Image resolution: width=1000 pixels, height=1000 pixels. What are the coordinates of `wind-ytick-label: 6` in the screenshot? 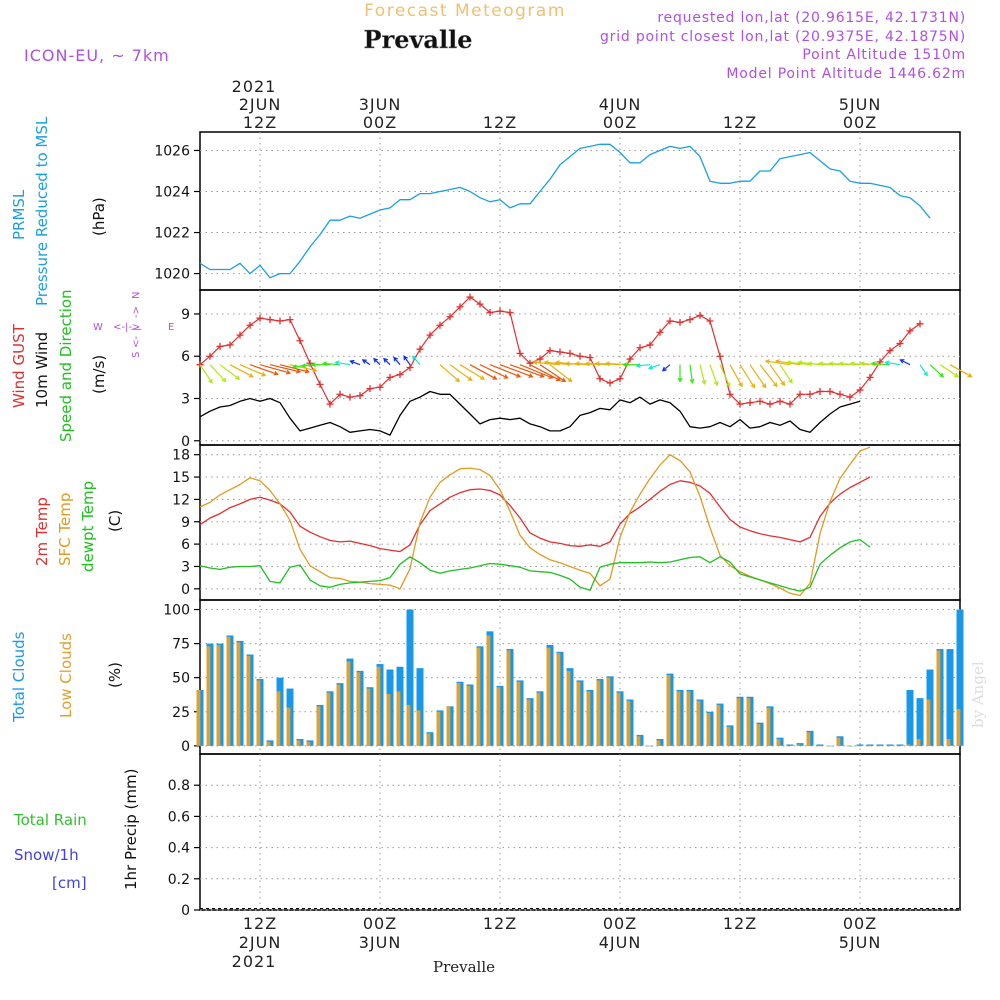 It's located at (185, 357).